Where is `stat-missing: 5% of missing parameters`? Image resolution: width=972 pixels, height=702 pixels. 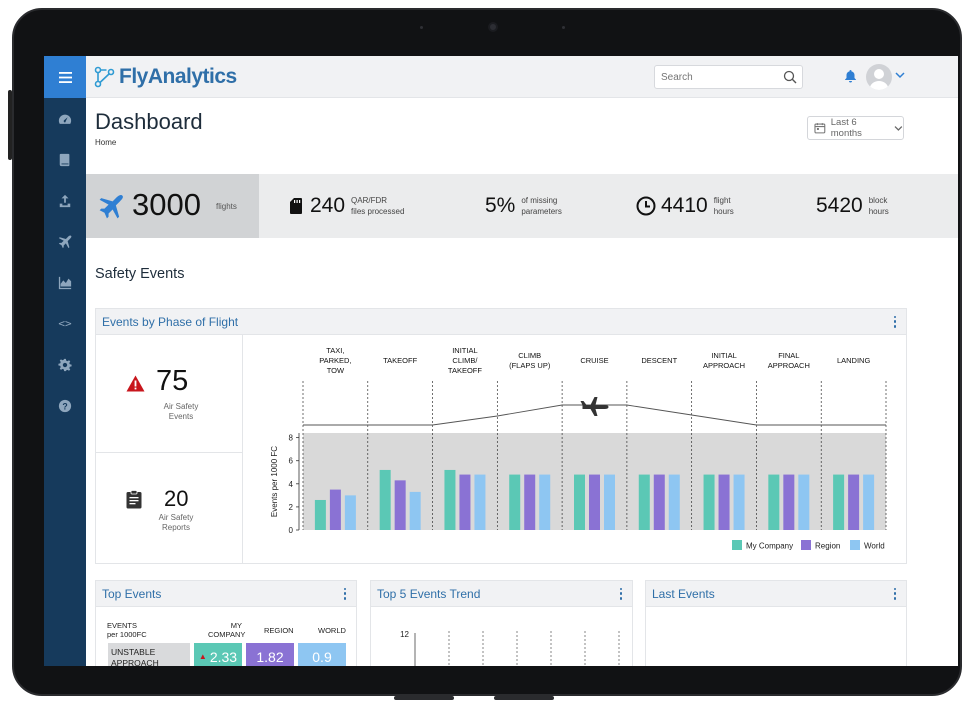
stat-missing: 5% of missing parameters is located at coordinates (523, 206).